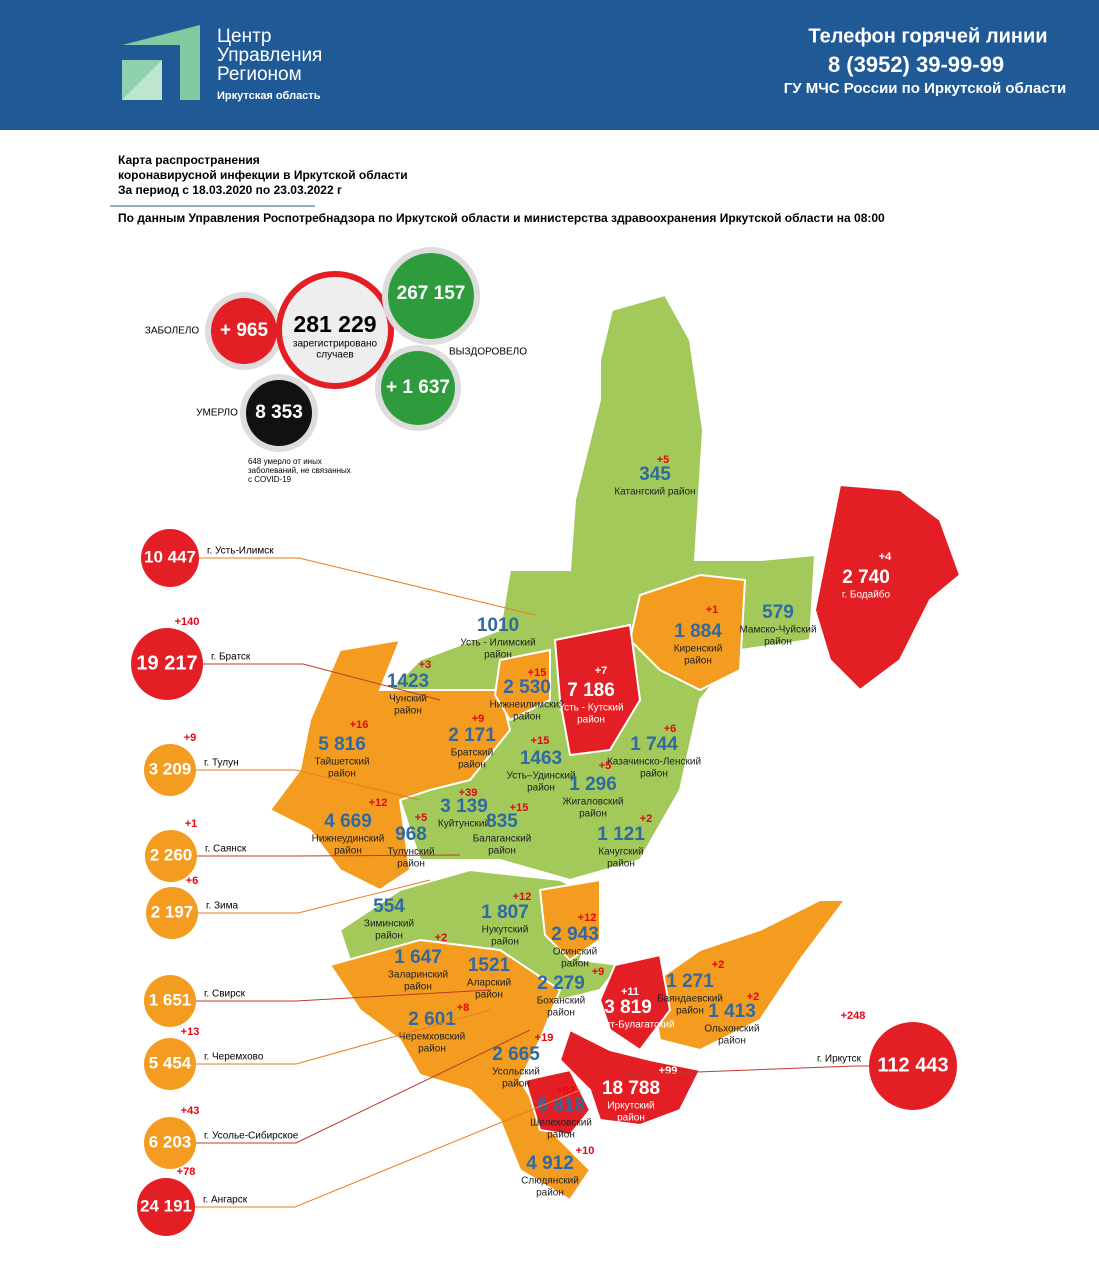 This screenshot has height=1285, width=1099. What do you see at coordinates (225, 994) in the screenshot?
I see `city-name: г. Свирск` at bounding box center [225, 994].